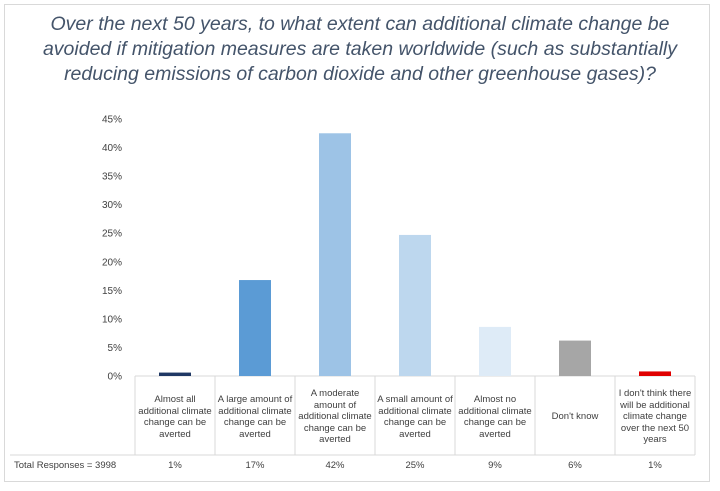 This screenshot has height=491, width=720. Describe the element at coordinates (112, 205) in the screenshot. I see `y-tick-label: 30%` at that location.